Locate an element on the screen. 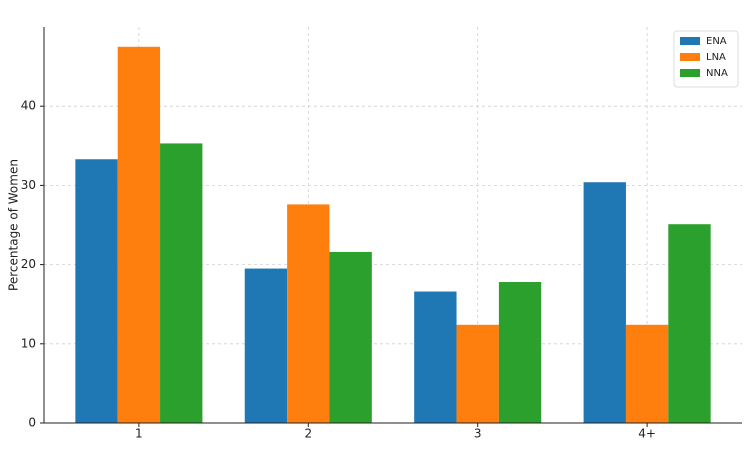 Image resolution: width=750 pixels, height=451 pixels. y-tick-label: 0 is located at coordinates (32, 423).